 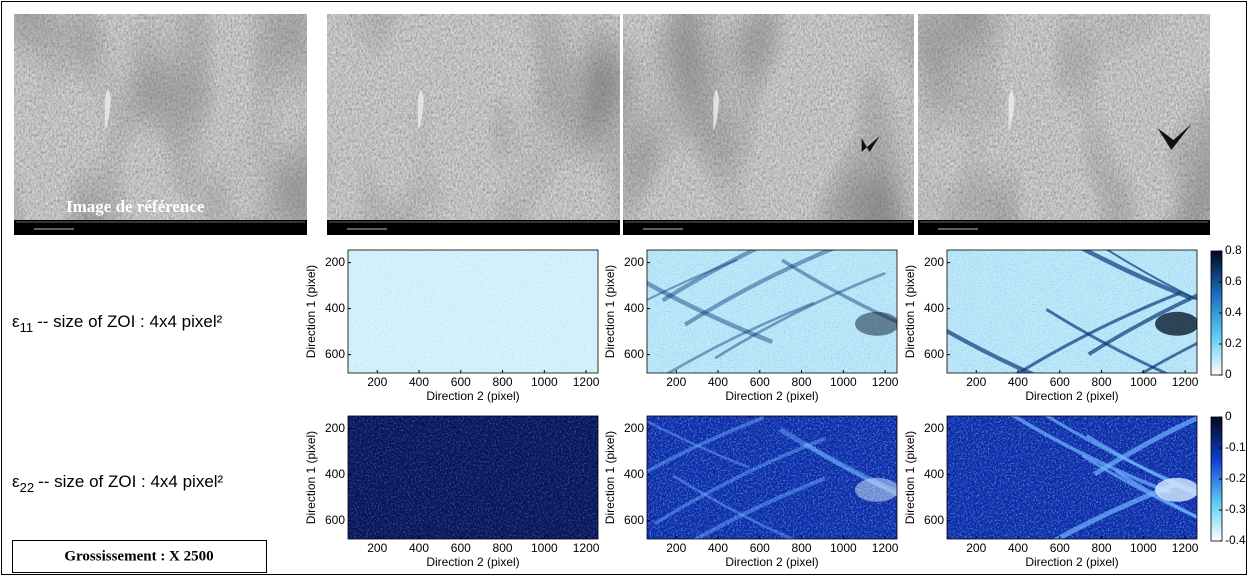 What do you see at coordinates (1235, 509) in the screenshot?
I see `colorbar-tick-label: -0.3` at bounding box center [1235, 509].